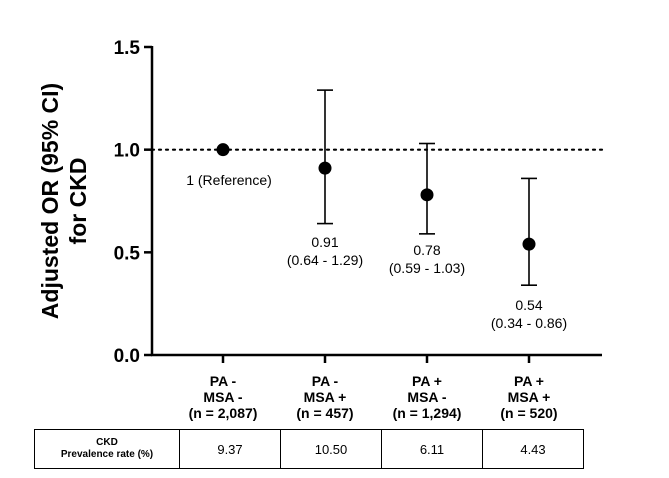 This screenshot has height=478, width=669. What do you see at coordinates (325, 260) in the screenshot?
I see `point-annotation: (0.64 - 1.29)` at bounding box center [325, 260].